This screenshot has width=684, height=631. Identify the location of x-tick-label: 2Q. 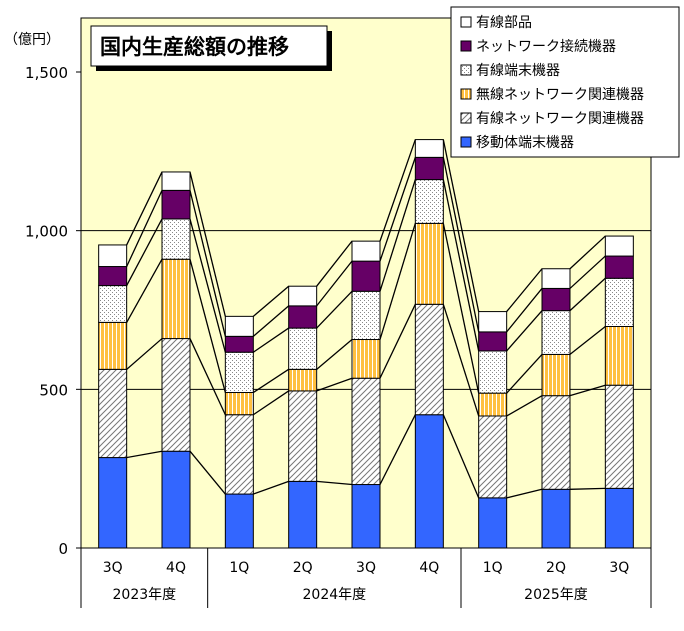
(556, 568).